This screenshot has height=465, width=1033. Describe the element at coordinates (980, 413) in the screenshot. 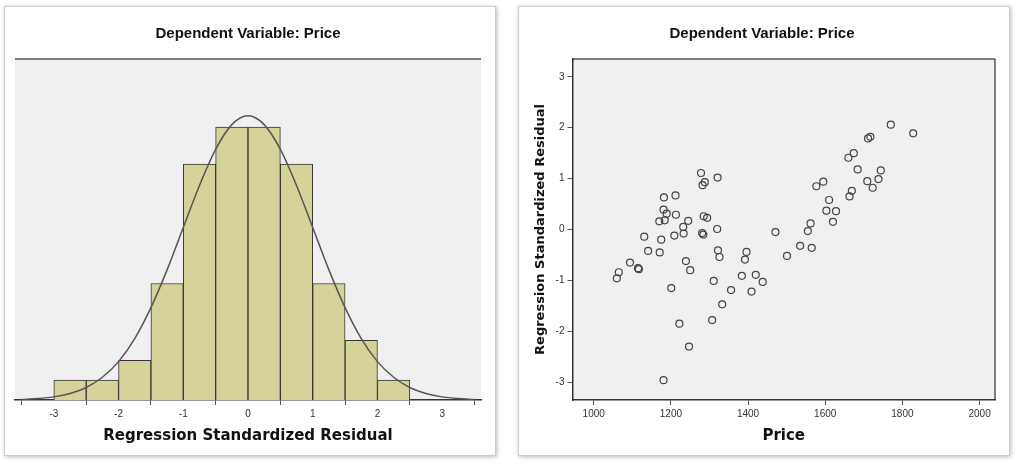

I see `x-tick-label: 2000` at that location.